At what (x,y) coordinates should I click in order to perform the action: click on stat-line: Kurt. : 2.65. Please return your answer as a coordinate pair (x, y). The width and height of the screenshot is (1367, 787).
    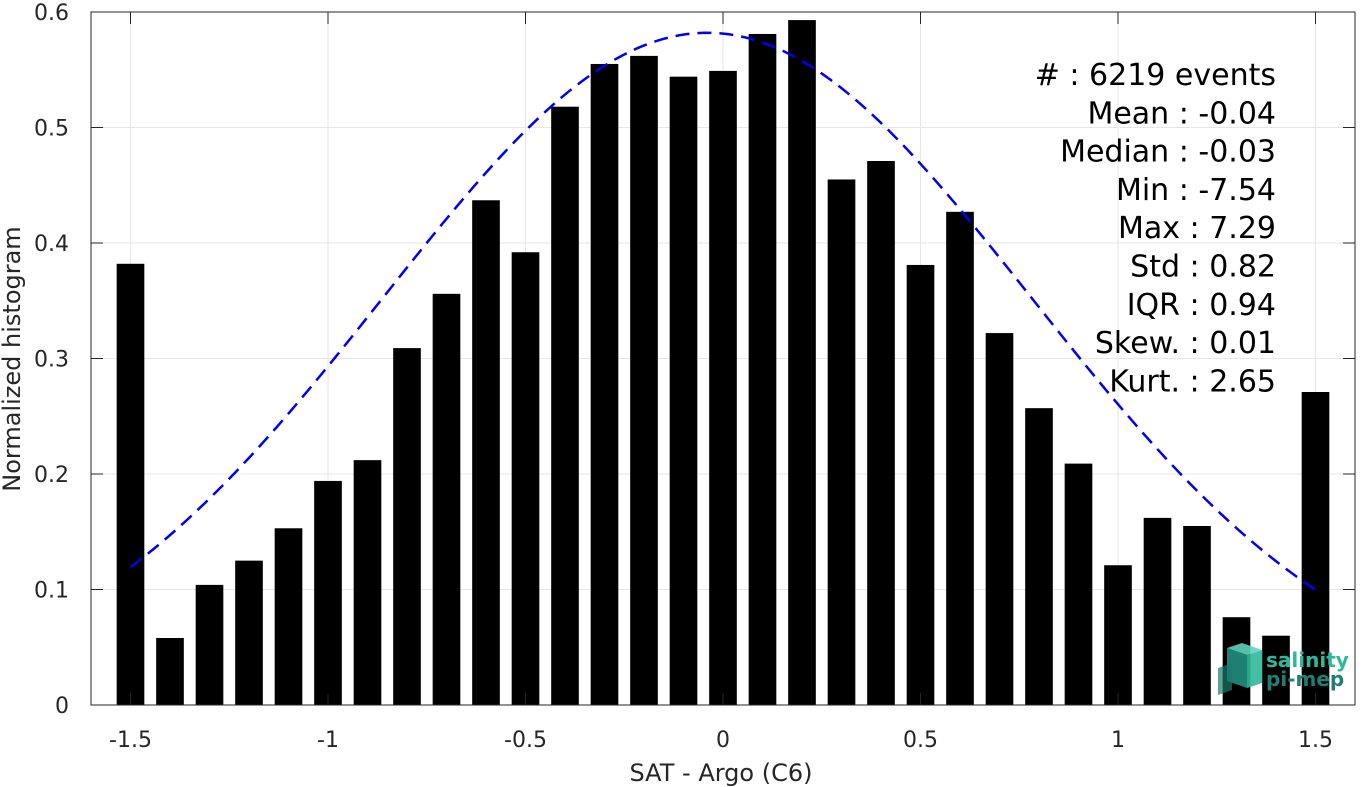
    Looking at the image, I should click on (1192, 381).